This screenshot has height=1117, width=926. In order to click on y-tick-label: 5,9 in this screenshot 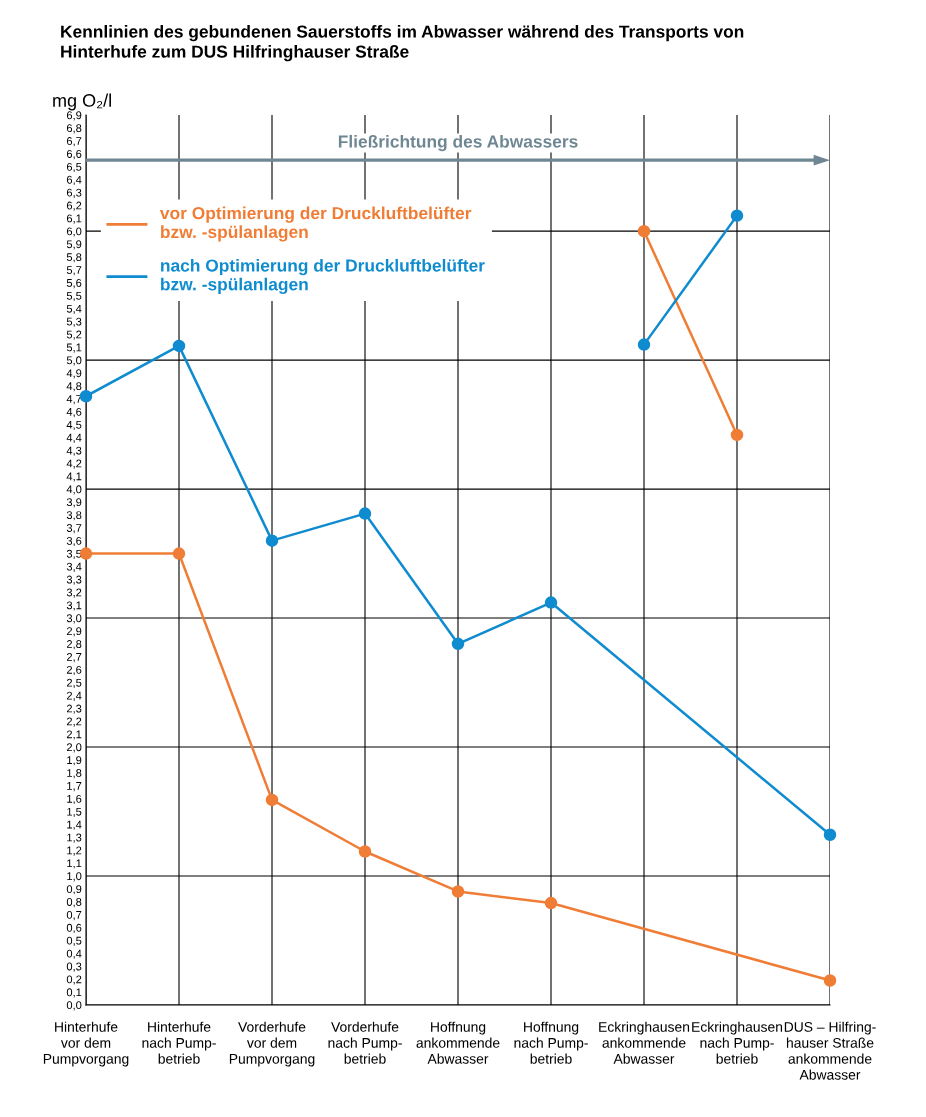, I will do `click(74, 245)`.